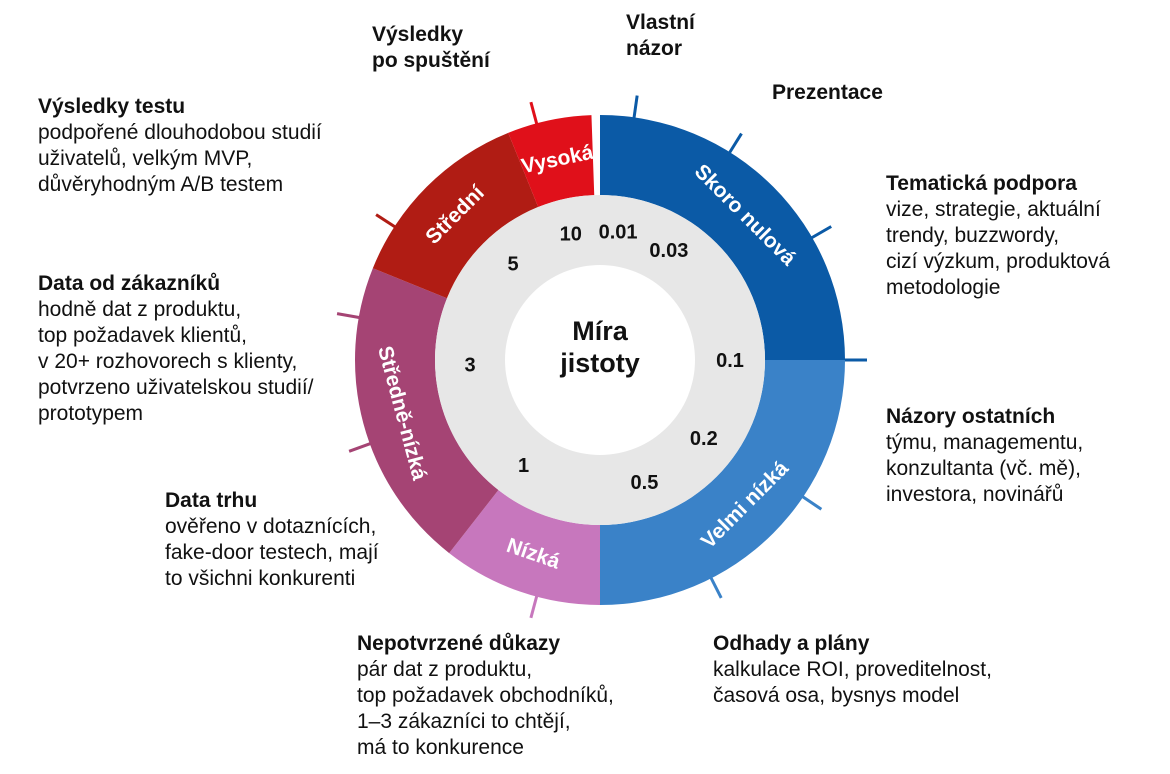 The image size is (1170, 774). I want to click on scale-value: 1, so click(523, 466).